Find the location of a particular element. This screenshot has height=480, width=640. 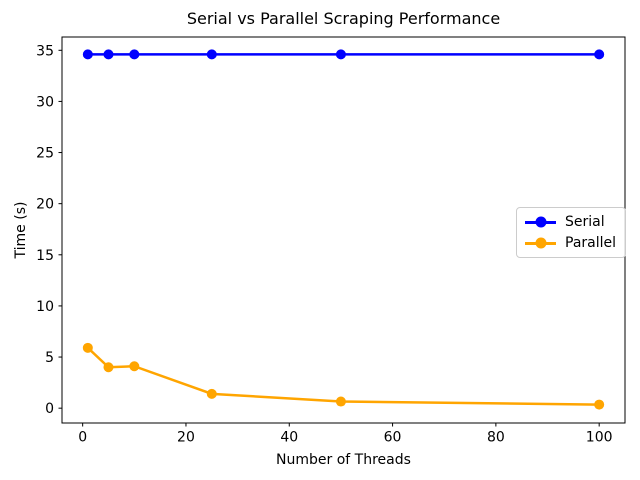

parallel-marker-icon is located at coordinates (540, 243).